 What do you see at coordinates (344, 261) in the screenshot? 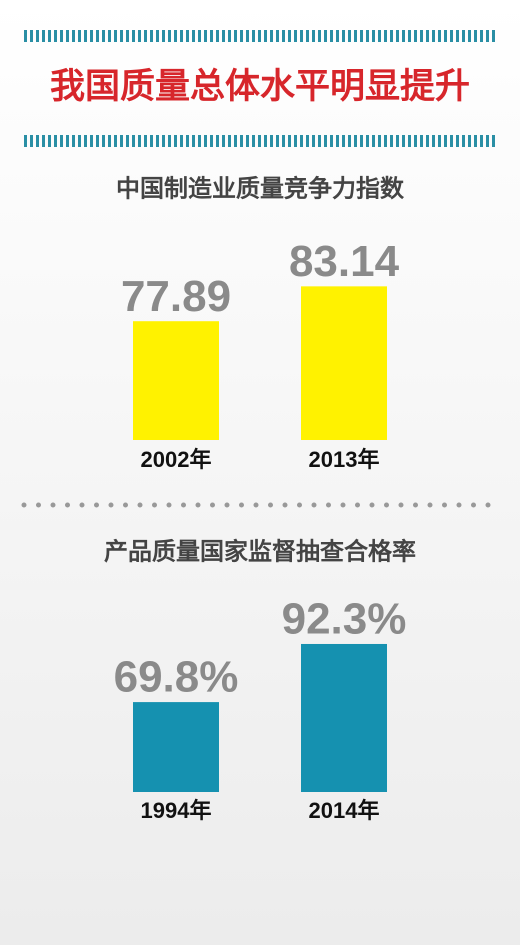
I see `value-label: 83.14` at bounding box center [344, 261].